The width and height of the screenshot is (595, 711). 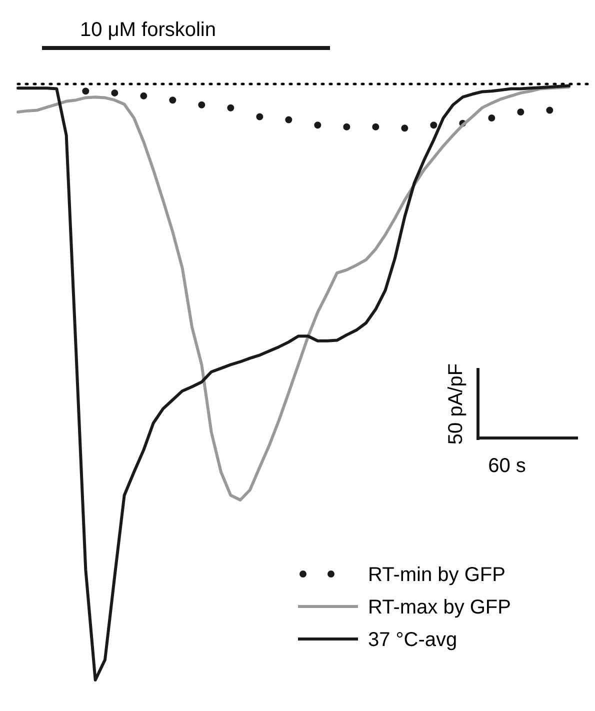 I want to click on annotation: 60 s, so click(x=507, y=466).